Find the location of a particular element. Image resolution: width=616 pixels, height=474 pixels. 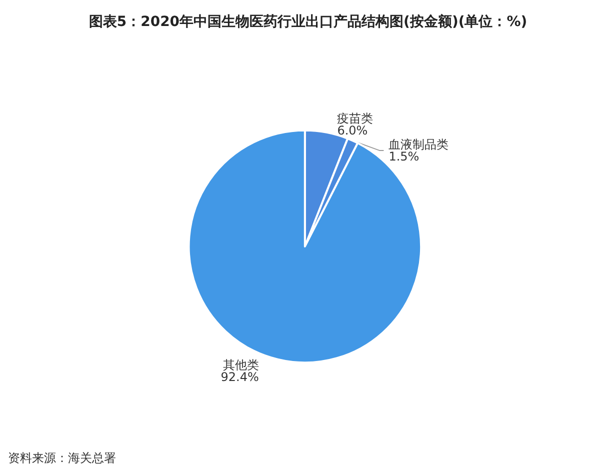

chart-title: 图表5：2020年中国生物医药行业出口产品结构图(按金额)(单位：%) is located at coordinates (308, 21).